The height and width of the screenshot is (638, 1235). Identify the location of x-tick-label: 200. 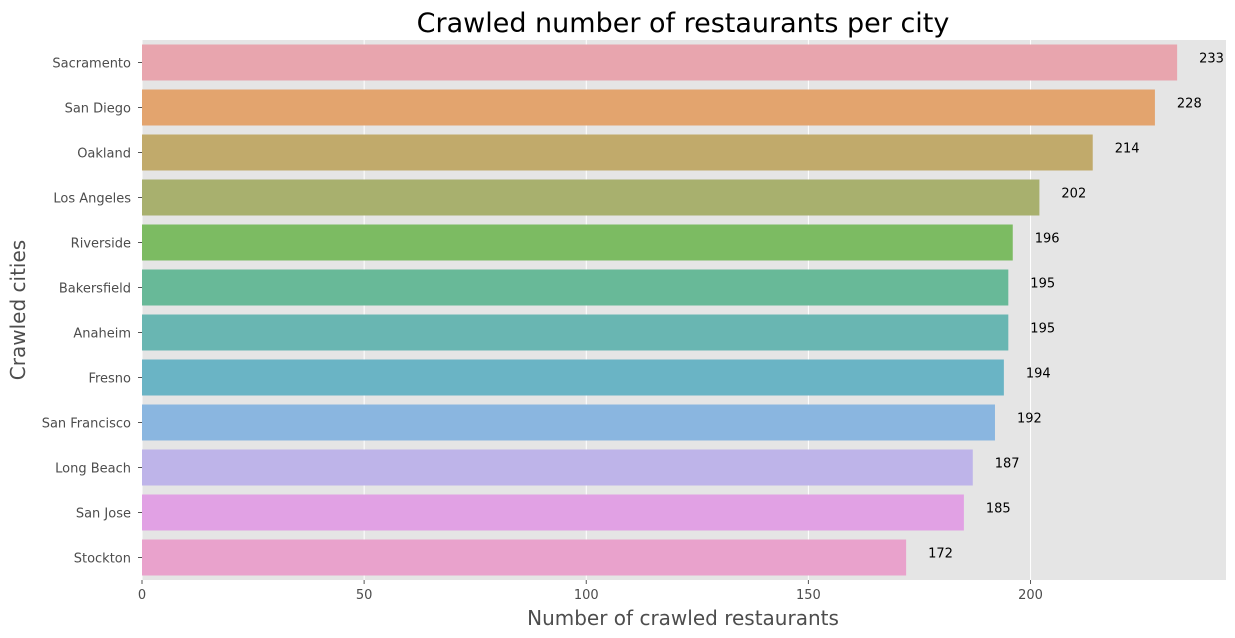
(1030, 595).